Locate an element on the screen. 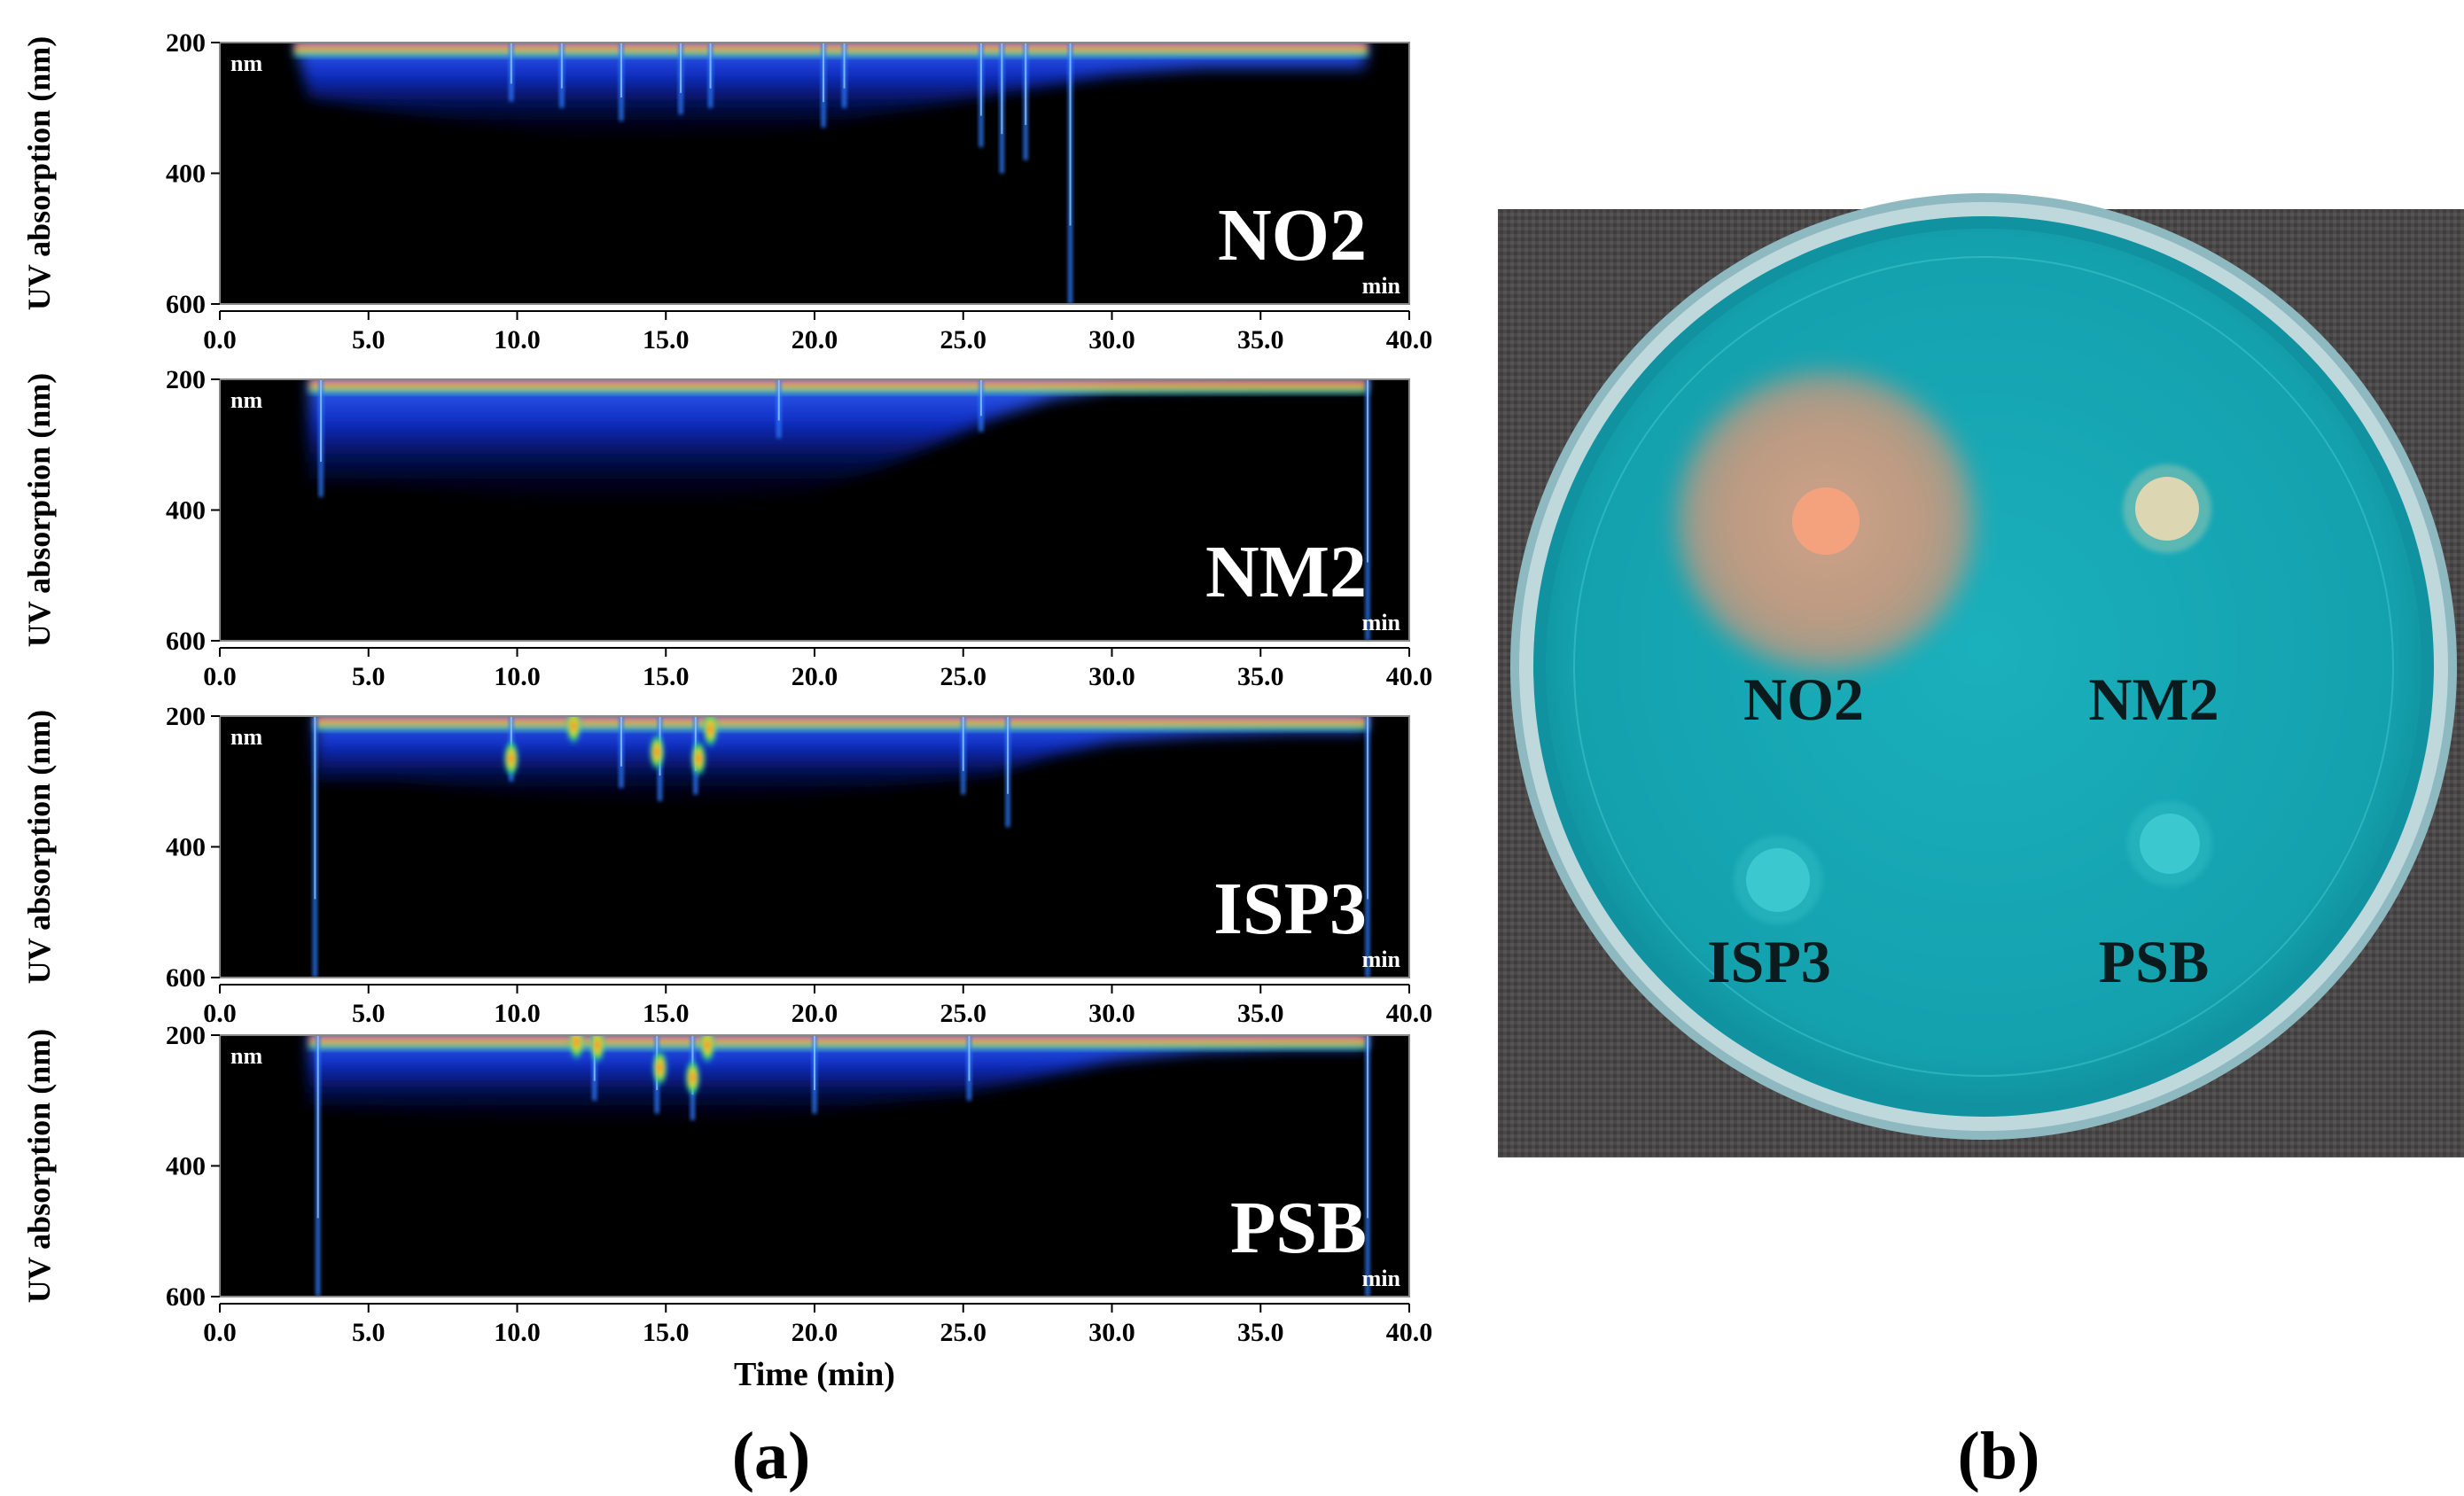 The height and width of the screenshot is (1496, 2464). colony-isp3: ISP3 is located at coordinates (1769, 915).